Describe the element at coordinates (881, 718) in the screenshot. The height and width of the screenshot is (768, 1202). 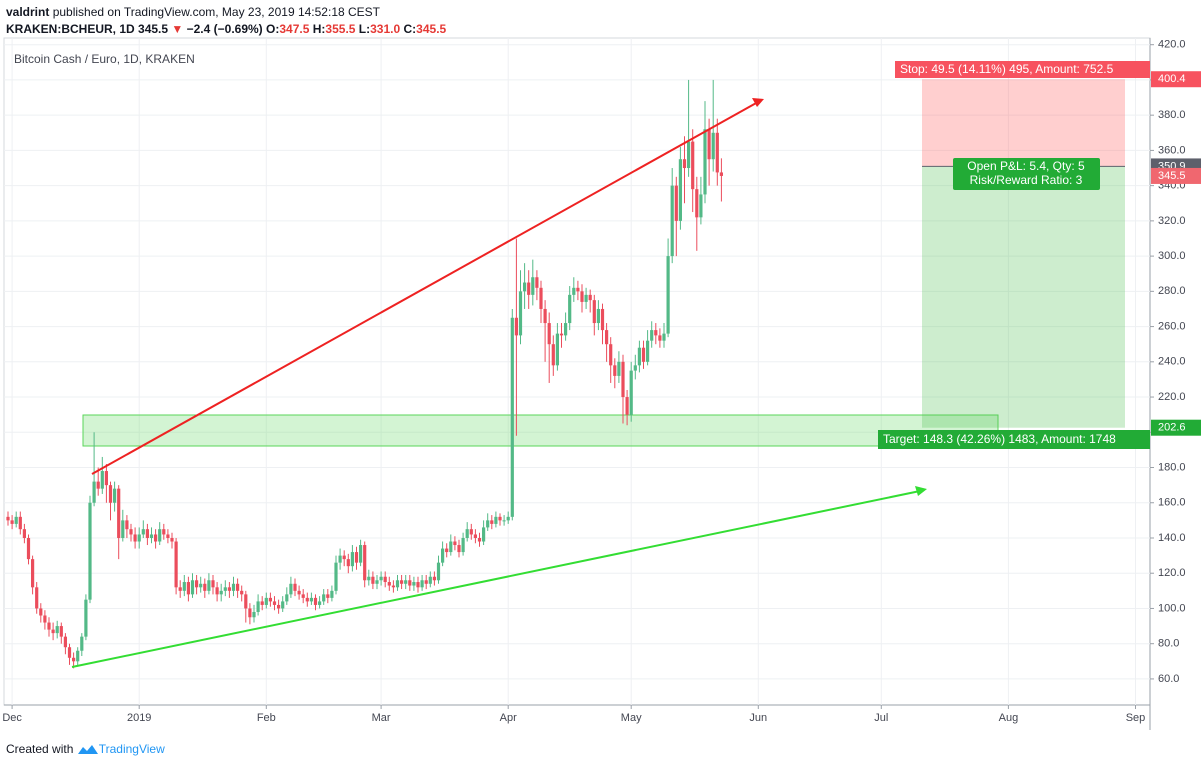
I see `x-tick-label: Jul` at that location.